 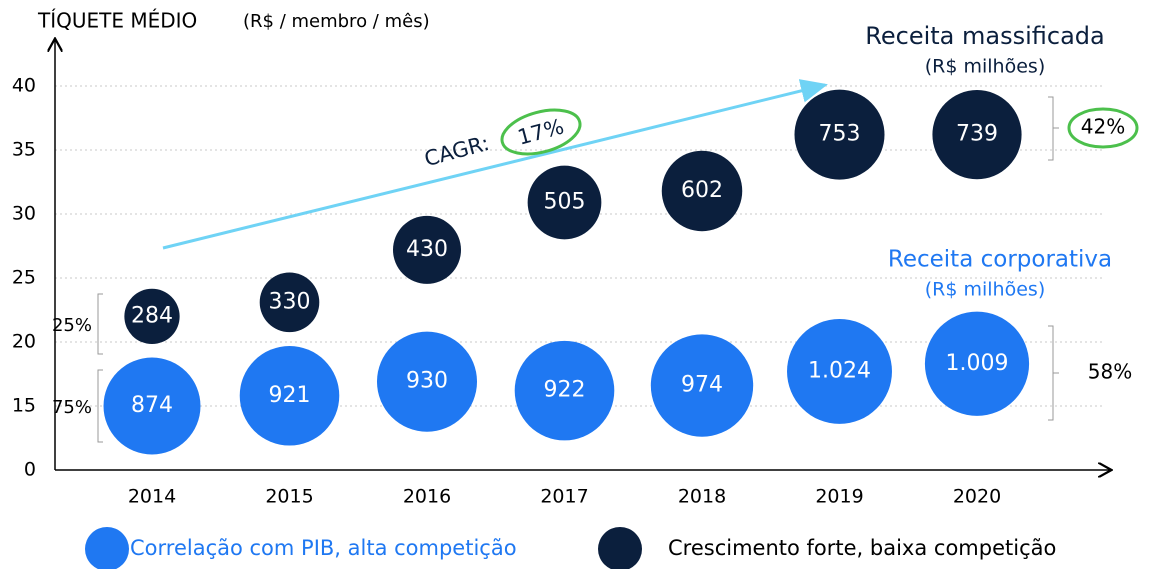 What do you see at coordinates (152, 497) in the screenshot?
I see `x-tick-label: 2014` at bounding box center [152, 497].